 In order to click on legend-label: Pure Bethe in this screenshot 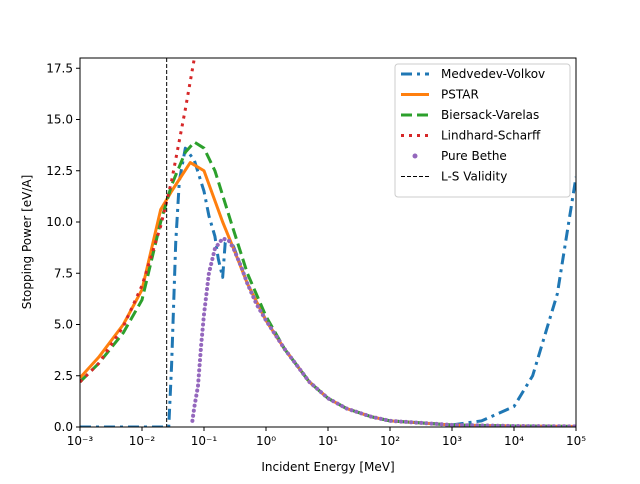, I will do `click(474, 156)`.